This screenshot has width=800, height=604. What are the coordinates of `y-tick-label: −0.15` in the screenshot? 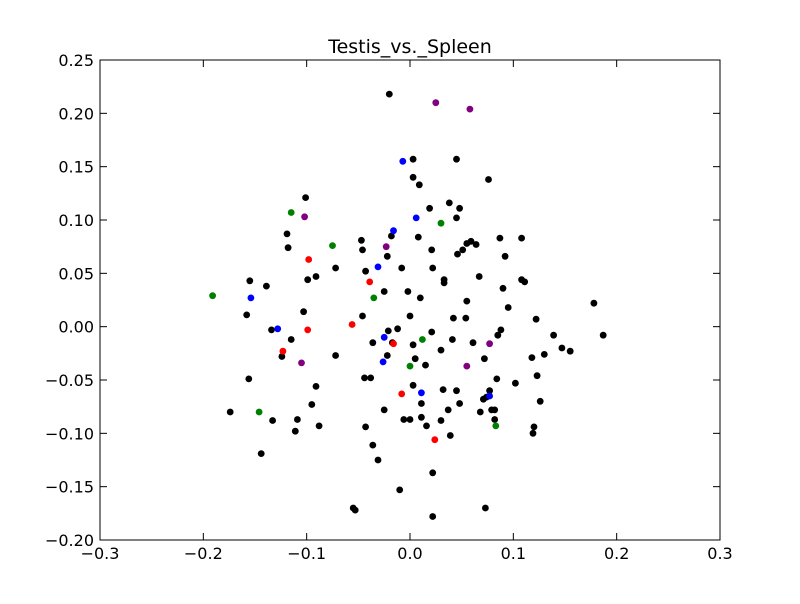 It's located at (69, 487).